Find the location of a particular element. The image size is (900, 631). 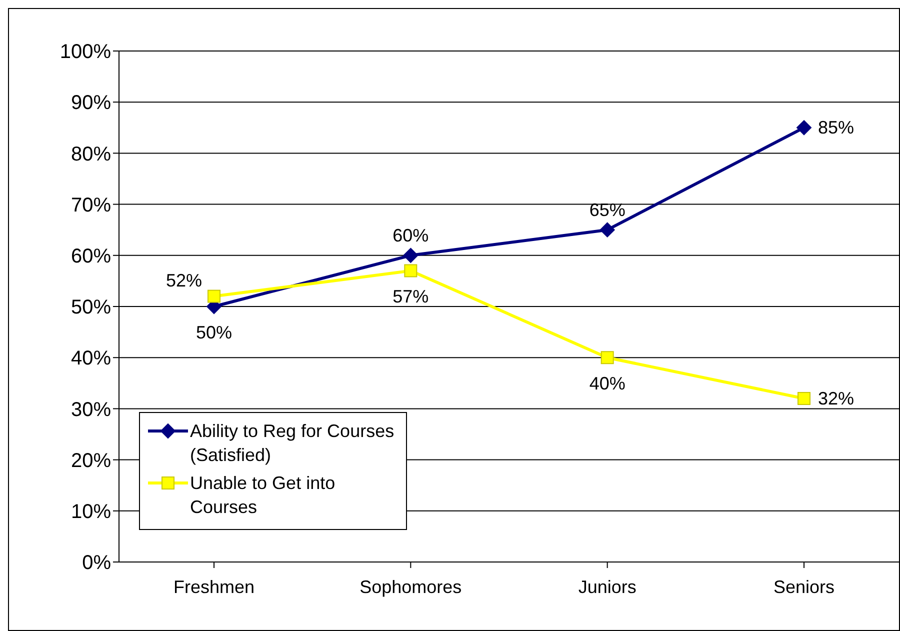

y-tick-label: 60% is located at coordinates (91, 257).